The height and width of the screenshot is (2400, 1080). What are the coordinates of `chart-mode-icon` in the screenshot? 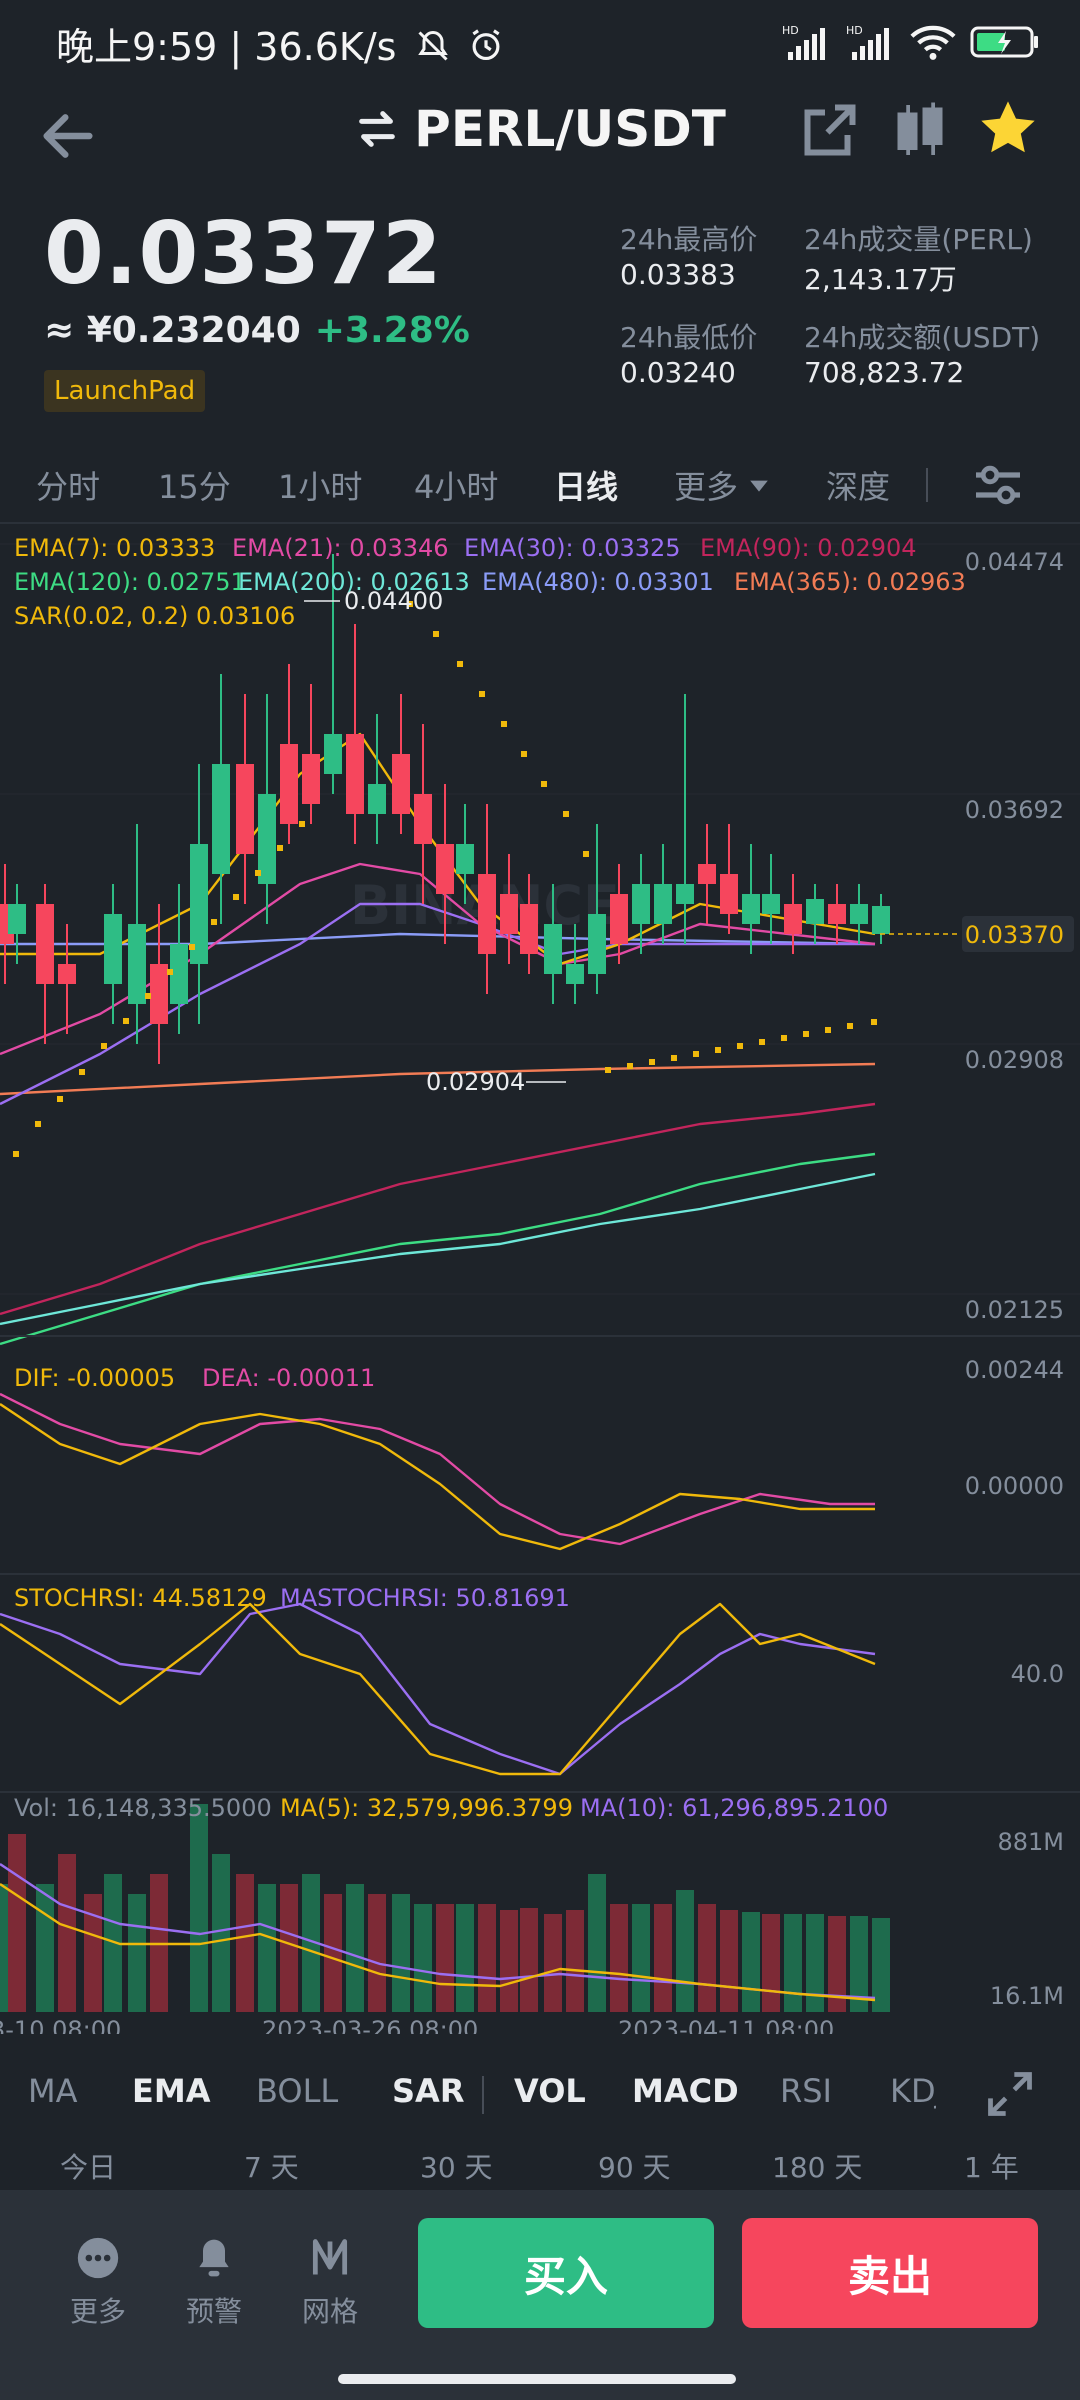 It's located at (920, 130).